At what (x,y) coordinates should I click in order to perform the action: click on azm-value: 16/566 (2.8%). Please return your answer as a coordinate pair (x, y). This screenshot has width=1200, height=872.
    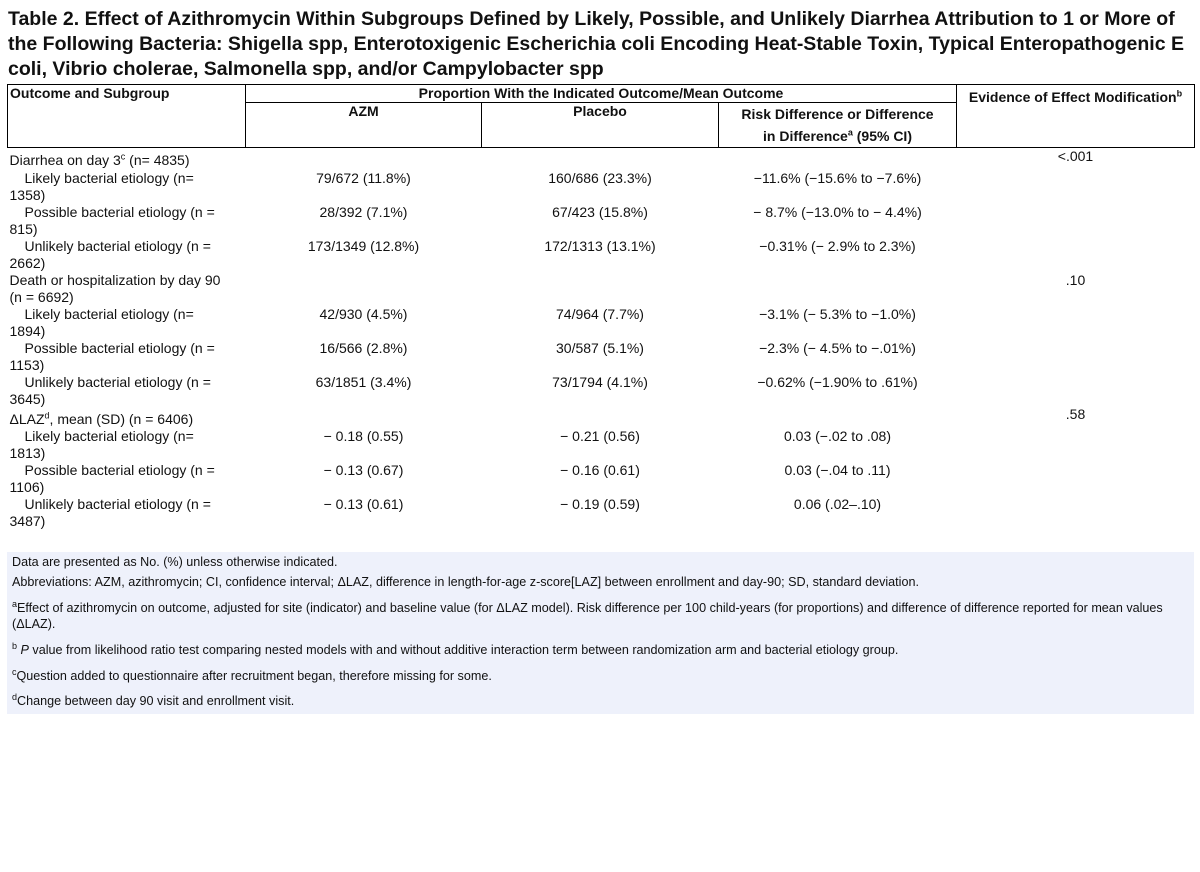
    Looking at the image, I should click on (363, 347).